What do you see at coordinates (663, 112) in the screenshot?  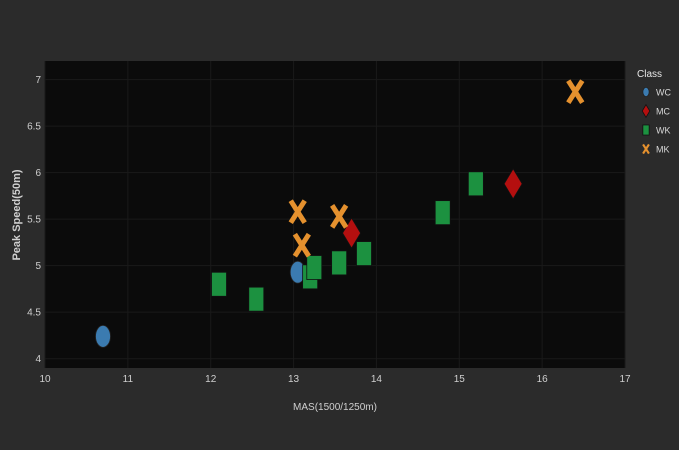 I see `legend-label-mc: MC` at bounding box center [663, 112].